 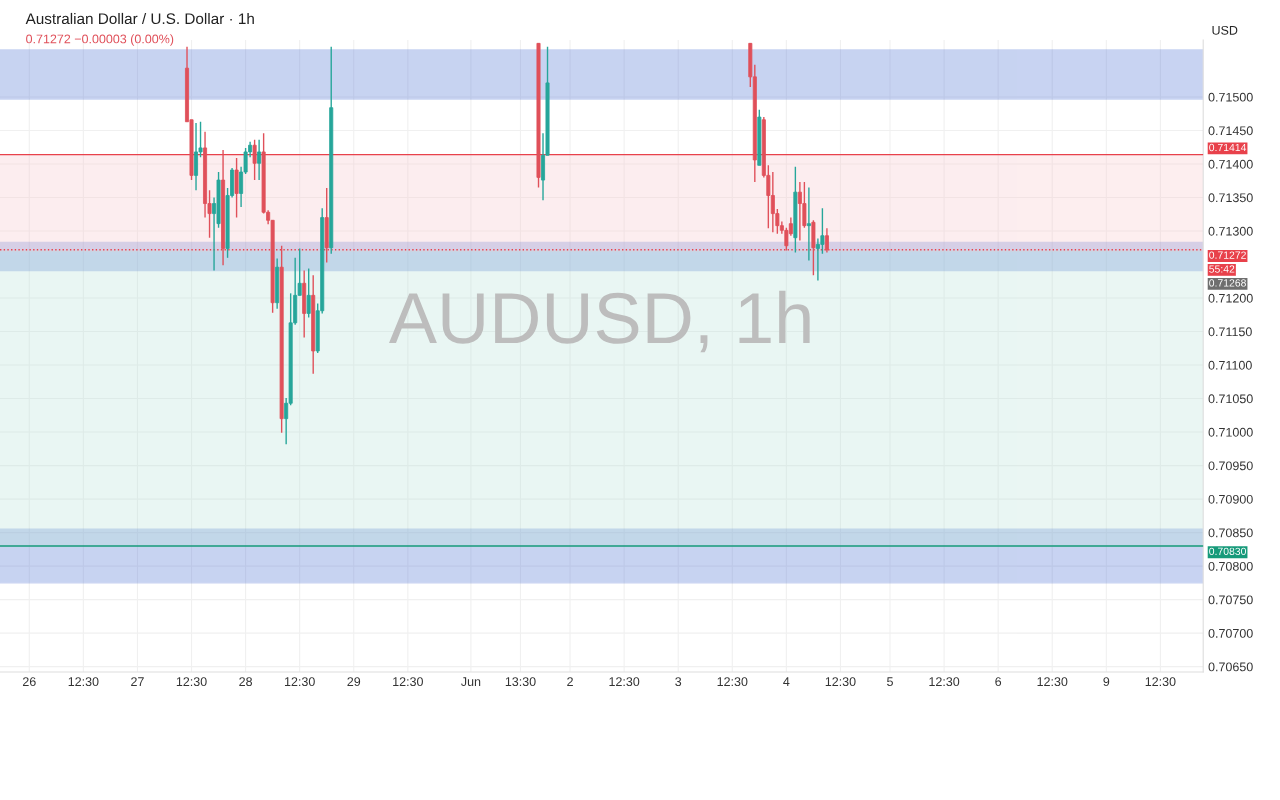 I want to click on y-tick-label: 0.71000, so click(x=1230, y=432).